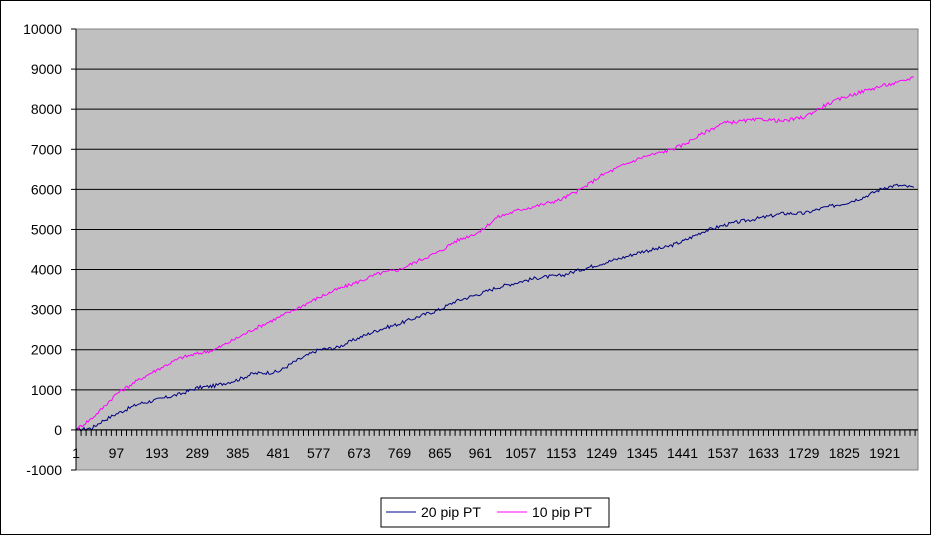 Image resolution: width=931 pixels, height=535 pixels. I want to click on x-tick-label: 1345, so click(642, 453).